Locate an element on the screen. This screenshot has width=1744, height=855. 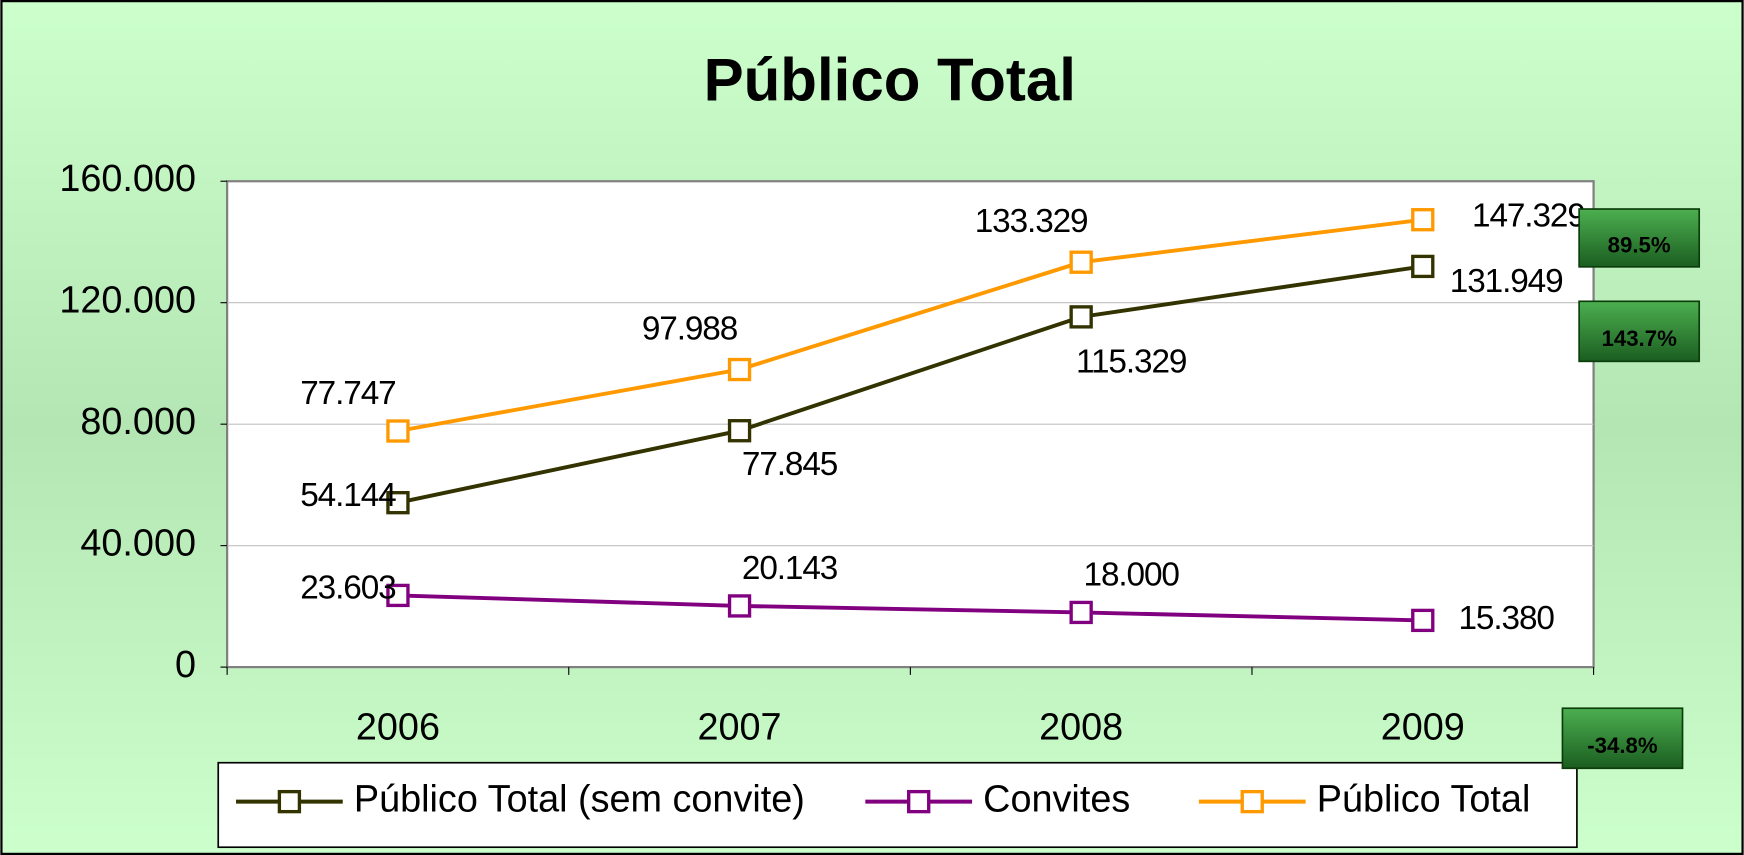
annotation: -34.8% is located at coordinates (1622, 745).